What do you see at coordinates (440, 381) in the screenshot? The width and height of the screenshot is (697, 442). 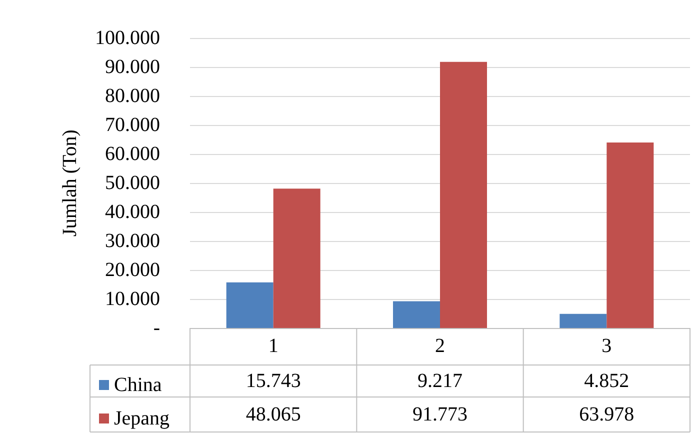 I see `data-label: 9.217` at bounding box center [440, 381].